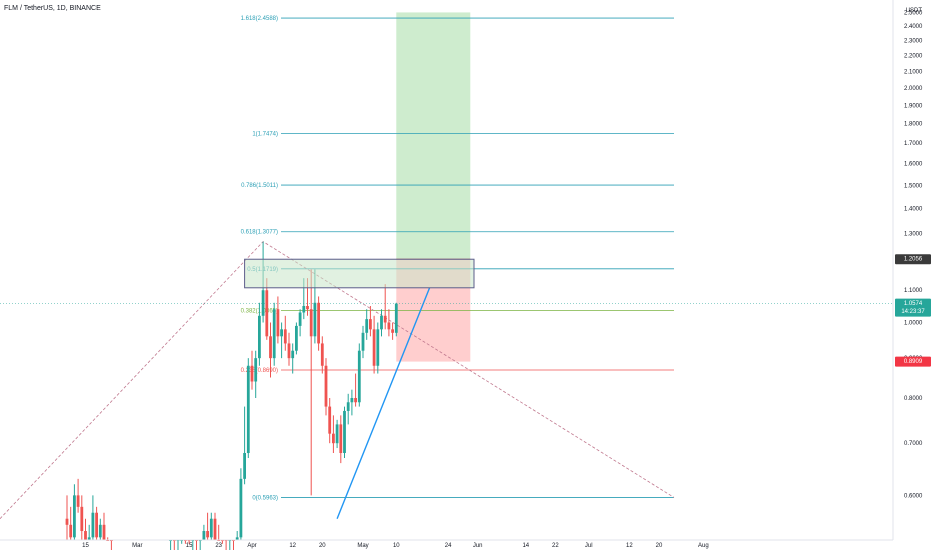  What do you see at coordinates (218, 546) in the screenshot?
I see `time-tick: 23` at bounding box center [218, 546].